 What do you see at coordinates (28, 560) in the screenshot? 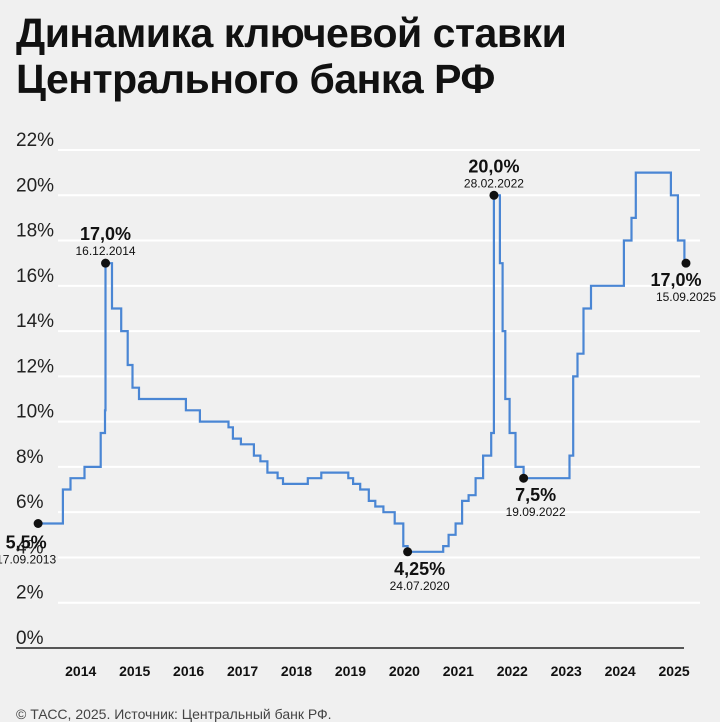
I see `annotation-date-label: 17.09.2013` at bounding box center [28, 560].